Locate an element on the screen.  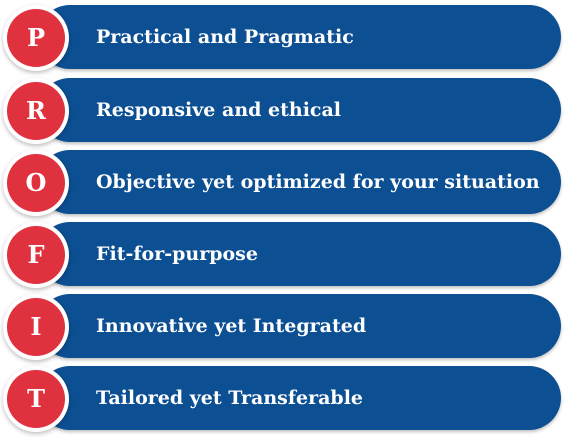
letter-badge: P is located at coordinates (36, 38).